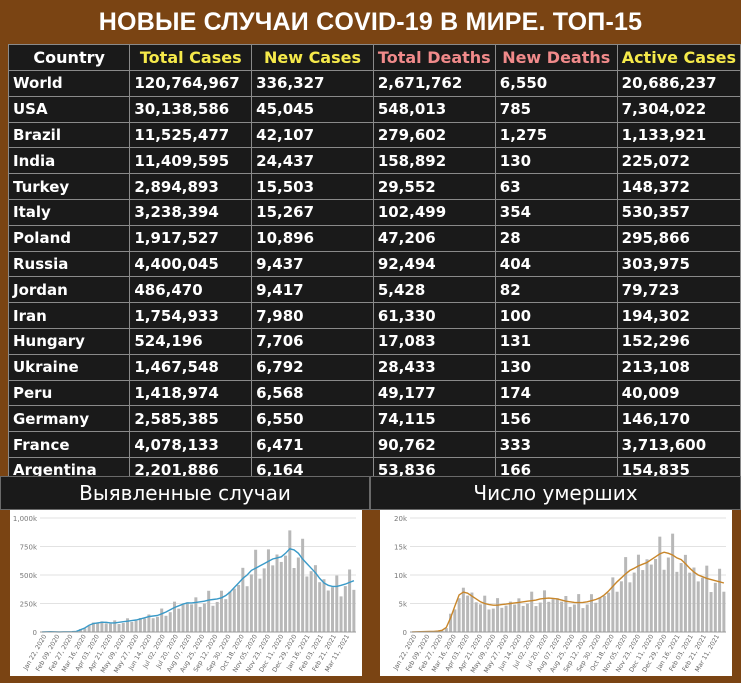 This screenshot has width=741, height=683. What do you see at coordinates (25, 519) in the screenshot?
I see `cases-y-tick-label: 1,000k` at bounding box center [25, 519].